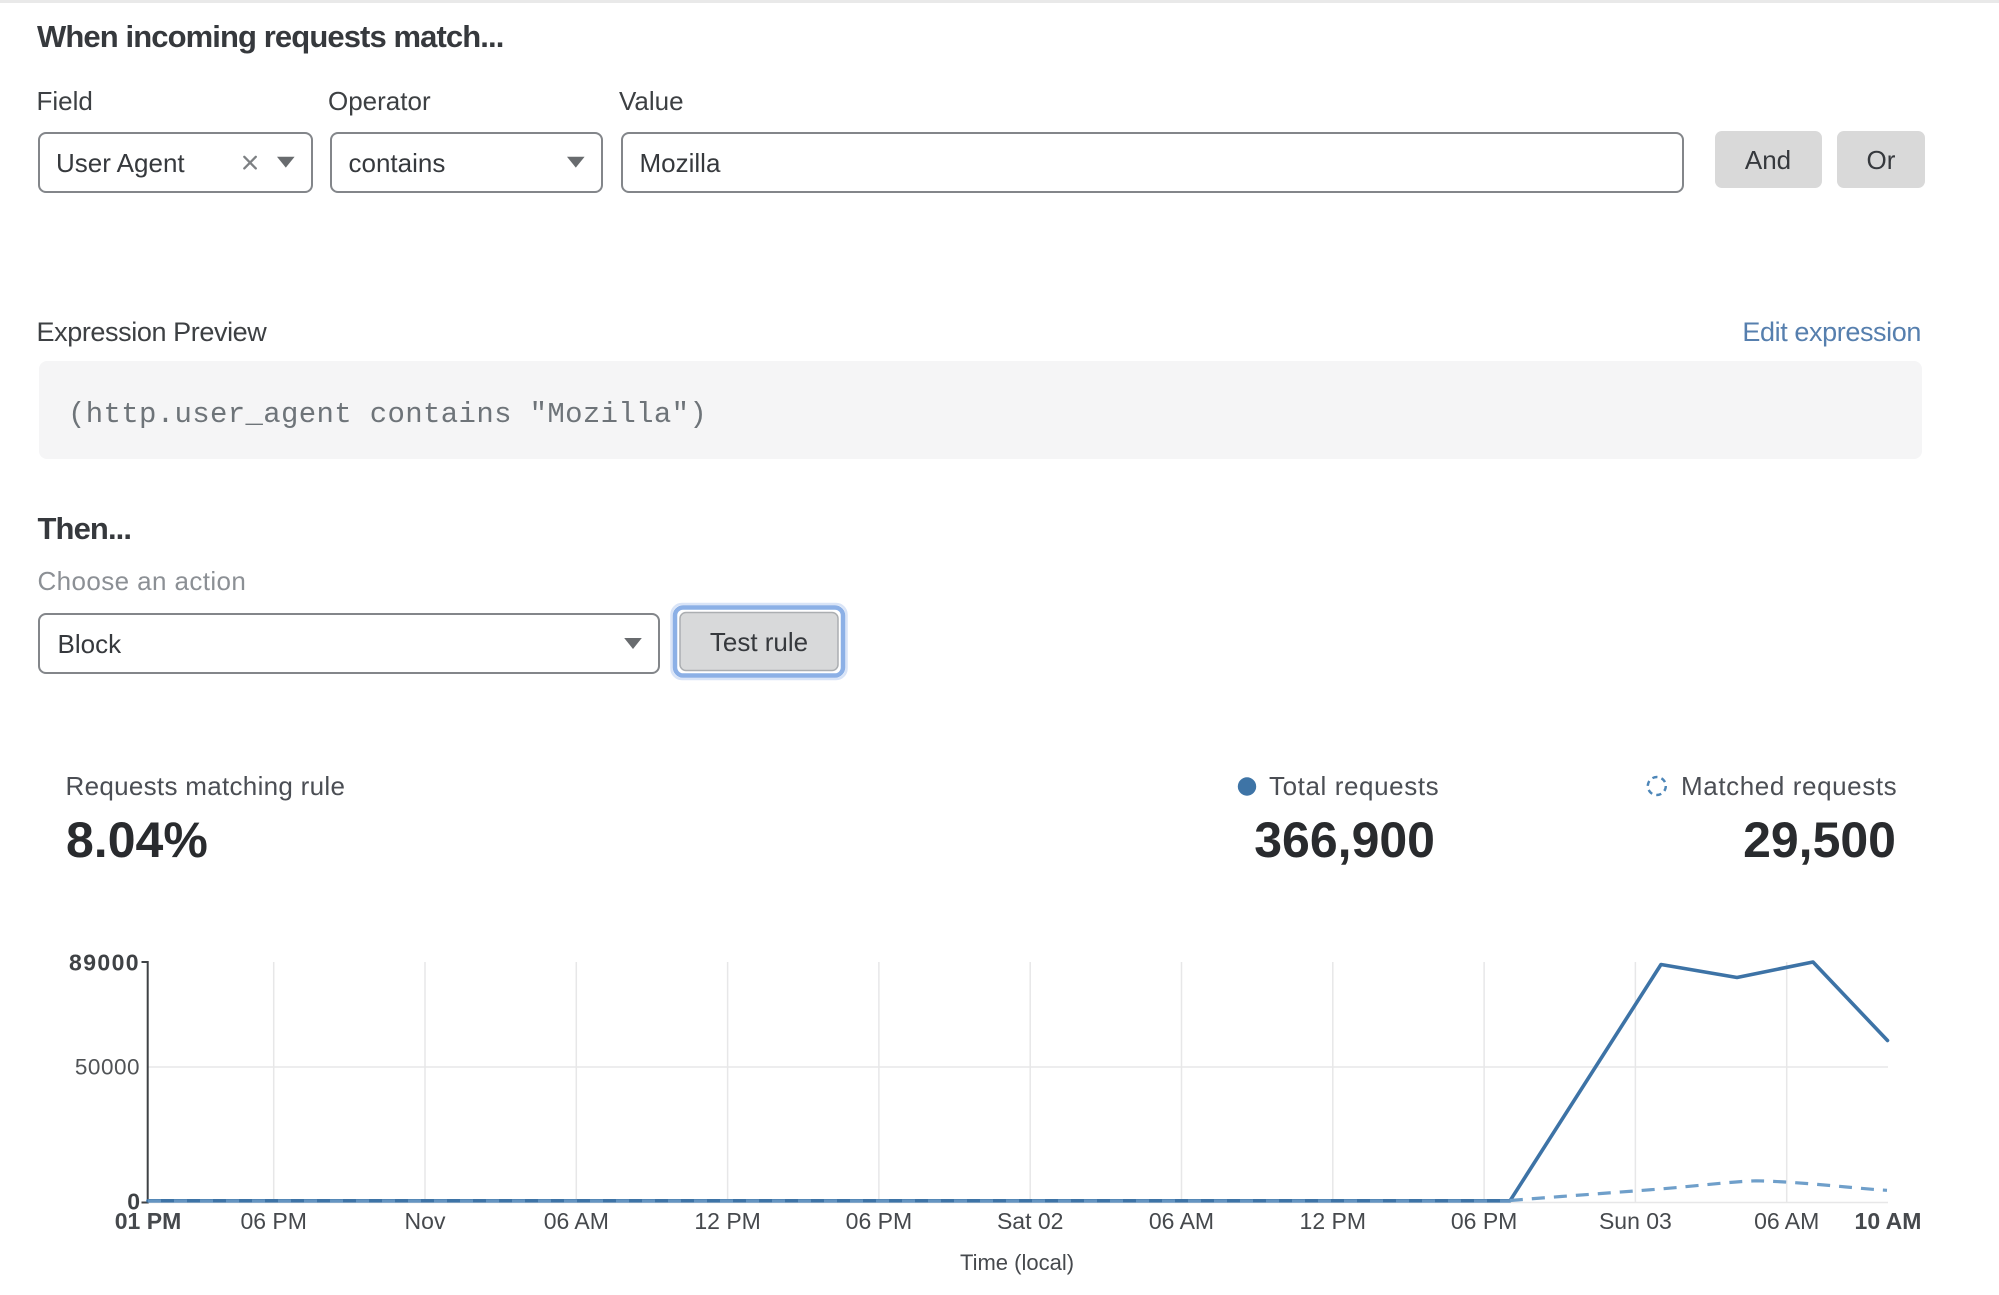 The image size is (1999, 1295). Describe the element at coordinates (1819, 840) in the screenshot. I see `svg-text: 29,500` at that location.